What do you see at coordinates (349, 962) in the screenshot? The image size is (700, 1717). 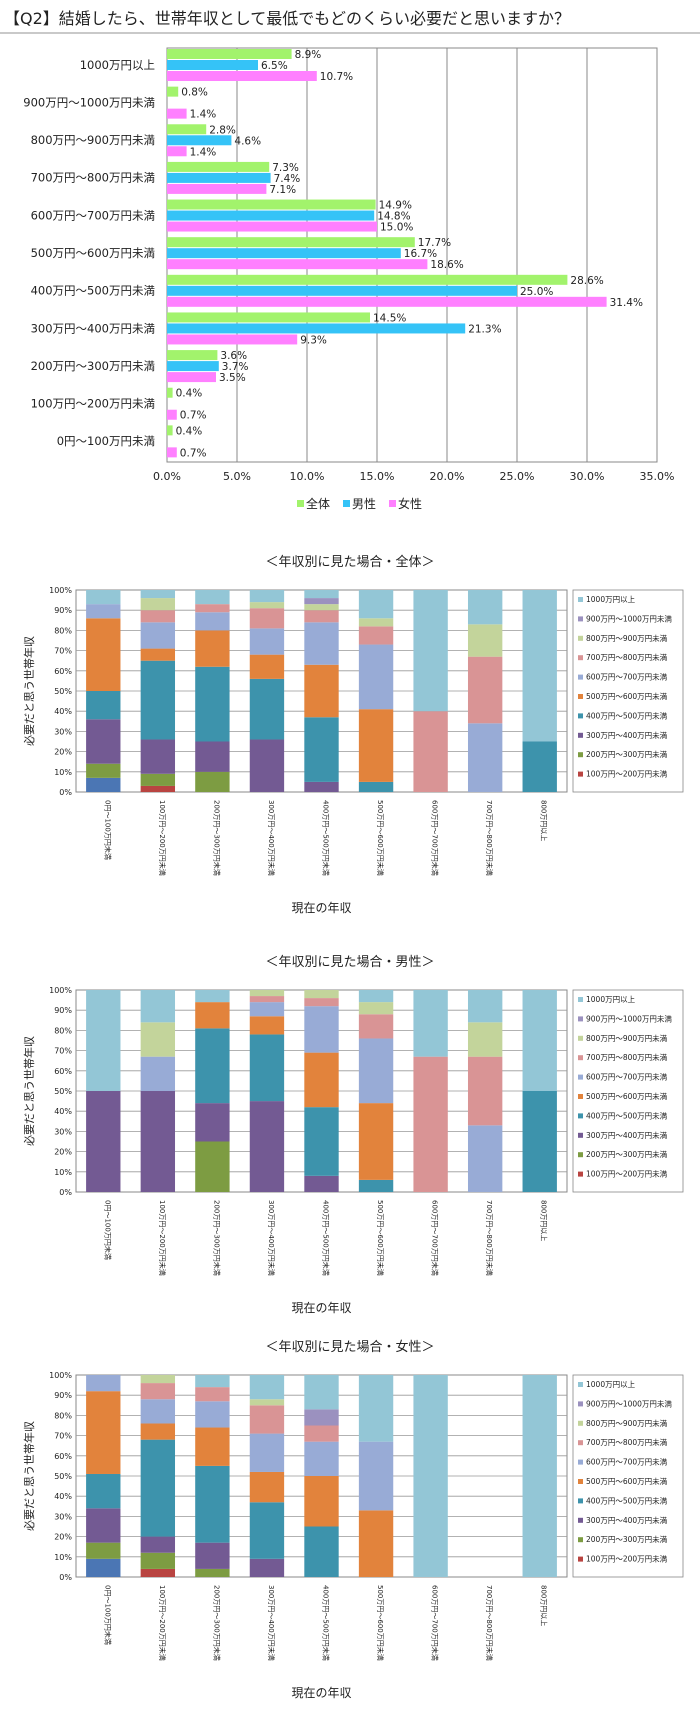 I see `chart-title: ＜年収別に見た場合・男性＞` at bounding box center [349, 962].